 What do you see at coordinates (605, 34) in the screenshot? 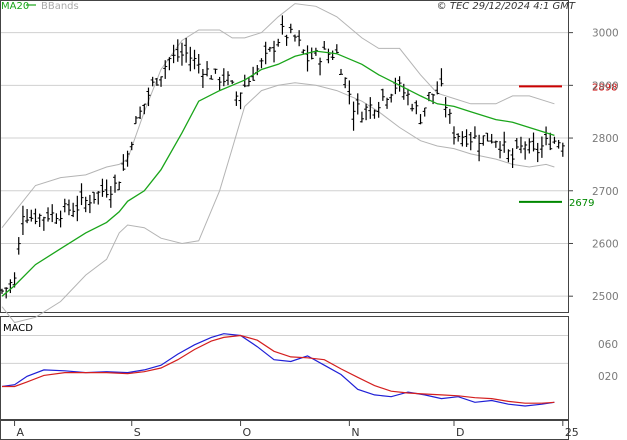
I see `price-tick-label-3000: 3000` at bounding box center [605, 34].